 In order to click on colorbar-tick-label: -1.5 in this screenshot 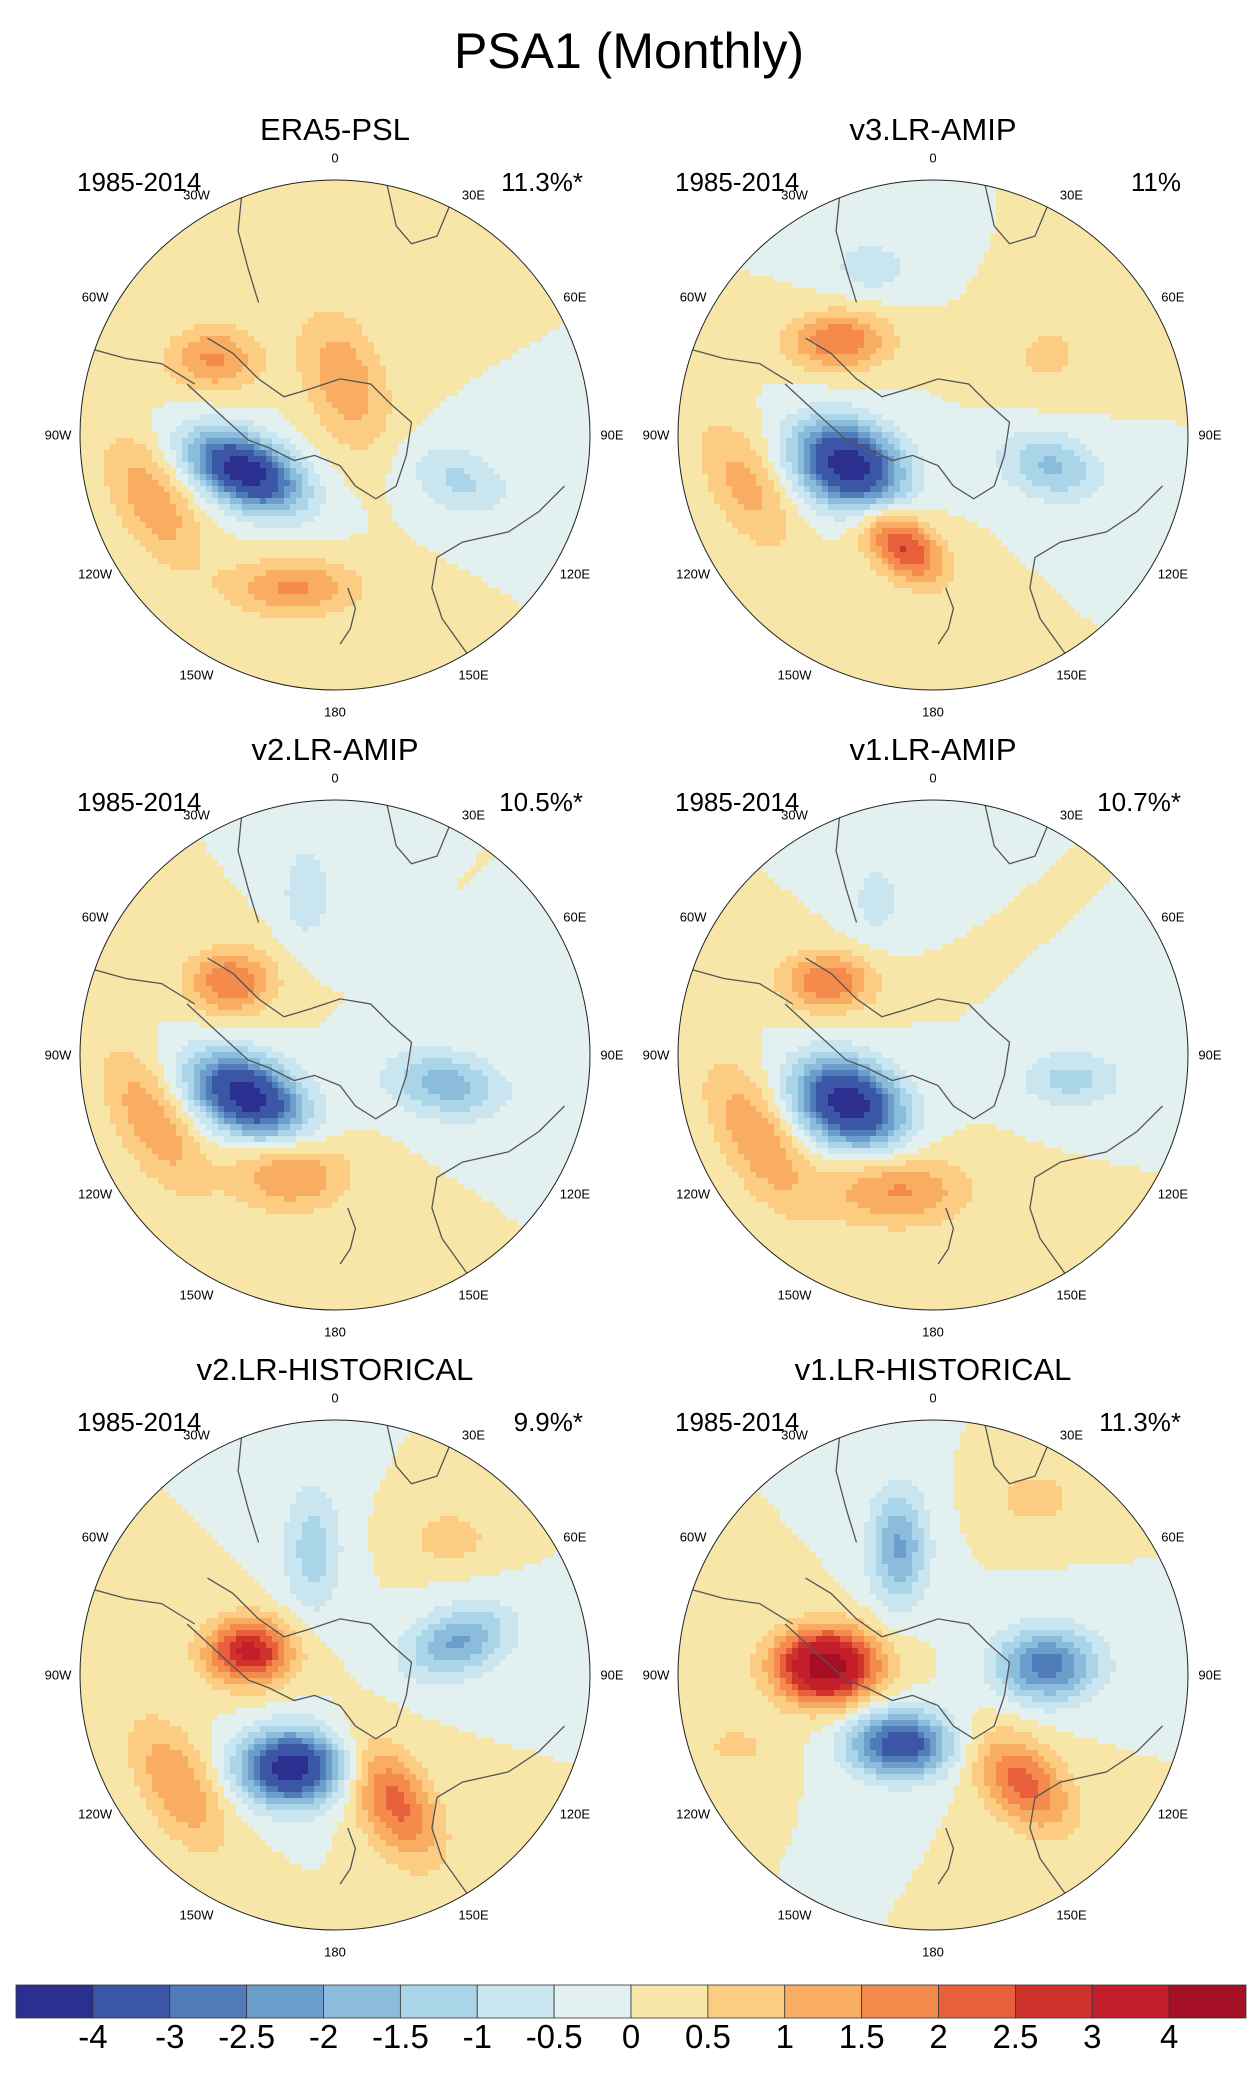, I will do `click(400, 2037)`.